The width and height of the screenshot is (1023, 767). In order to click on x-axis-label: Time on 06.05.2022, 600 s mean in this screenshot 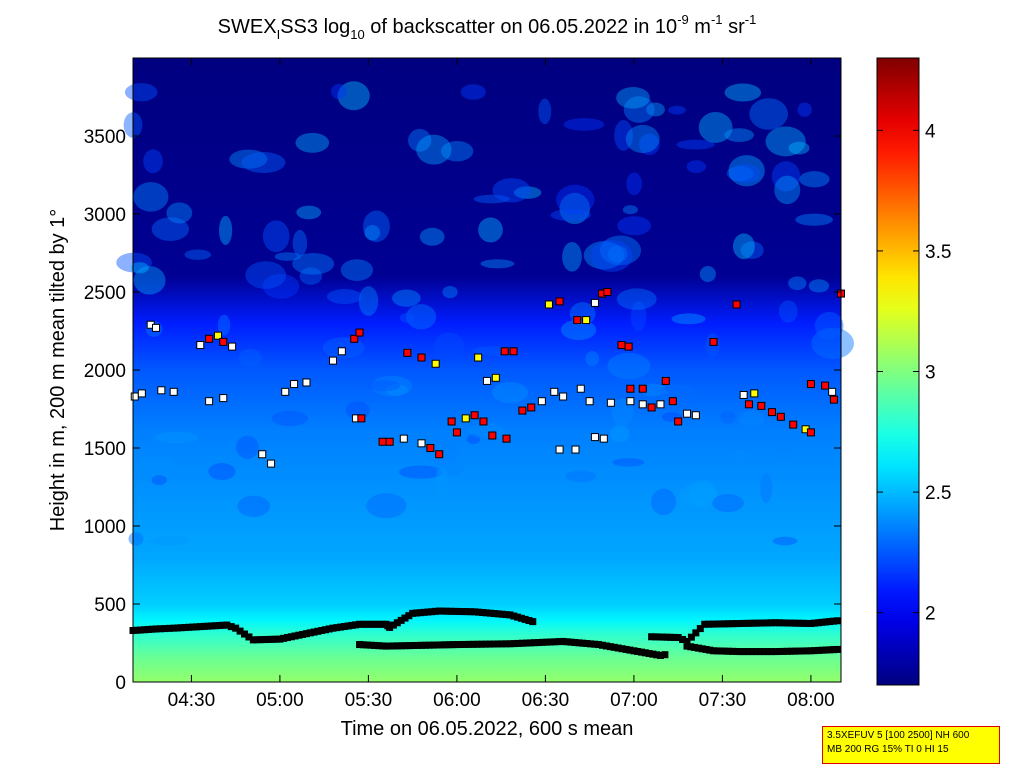, I will do `click(487, 729)`.